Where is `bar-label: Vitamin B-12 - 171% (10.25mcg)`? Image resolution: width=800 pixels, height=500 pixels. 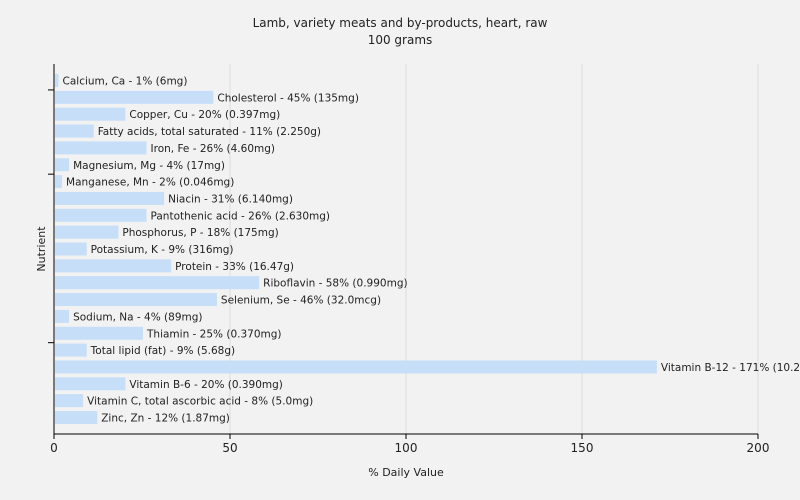 bar-label: Vitamin B-12 - 171% (10.25mcg) is located at coordinates (730, 368).